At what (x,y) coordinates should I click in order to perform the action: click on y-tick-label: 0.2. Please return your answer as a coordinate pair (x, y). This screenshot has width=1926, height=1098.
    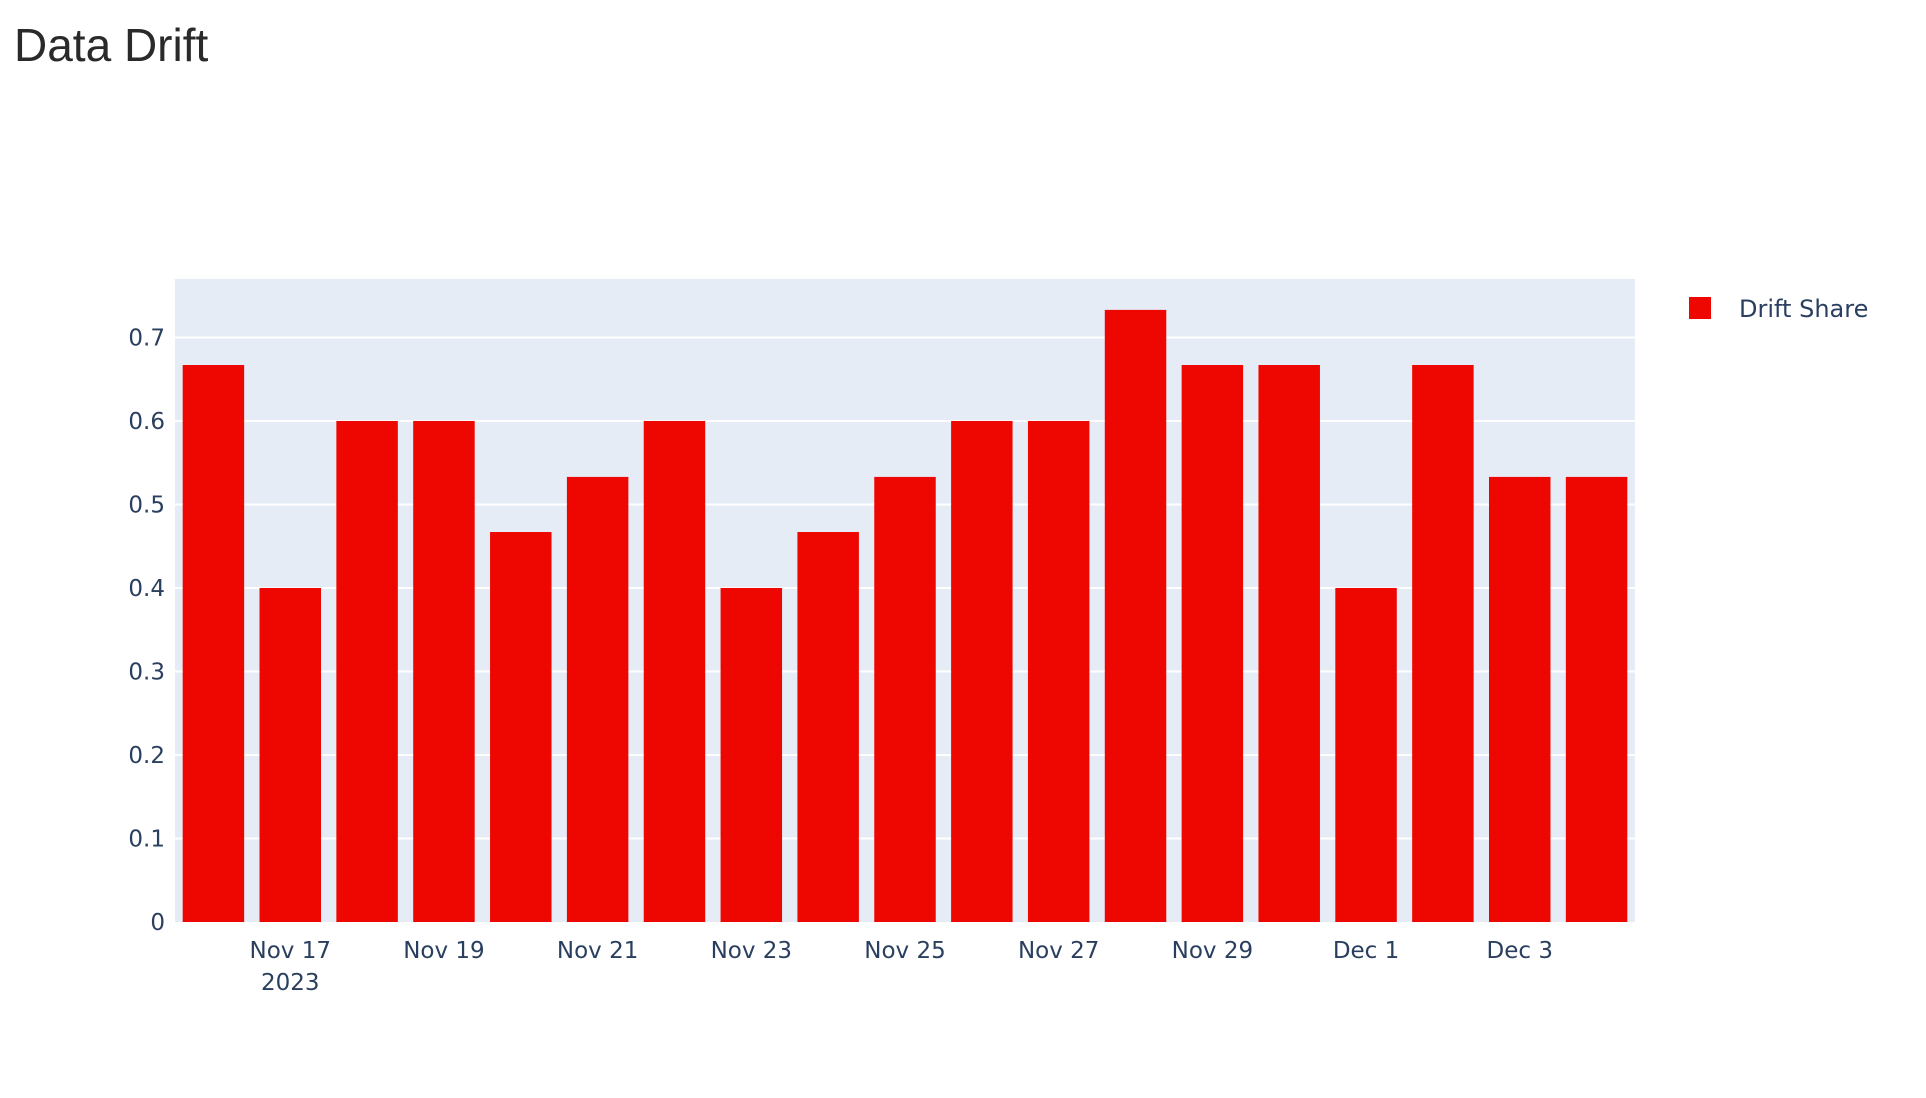
    Looking at the image, I should click on (146, 756).